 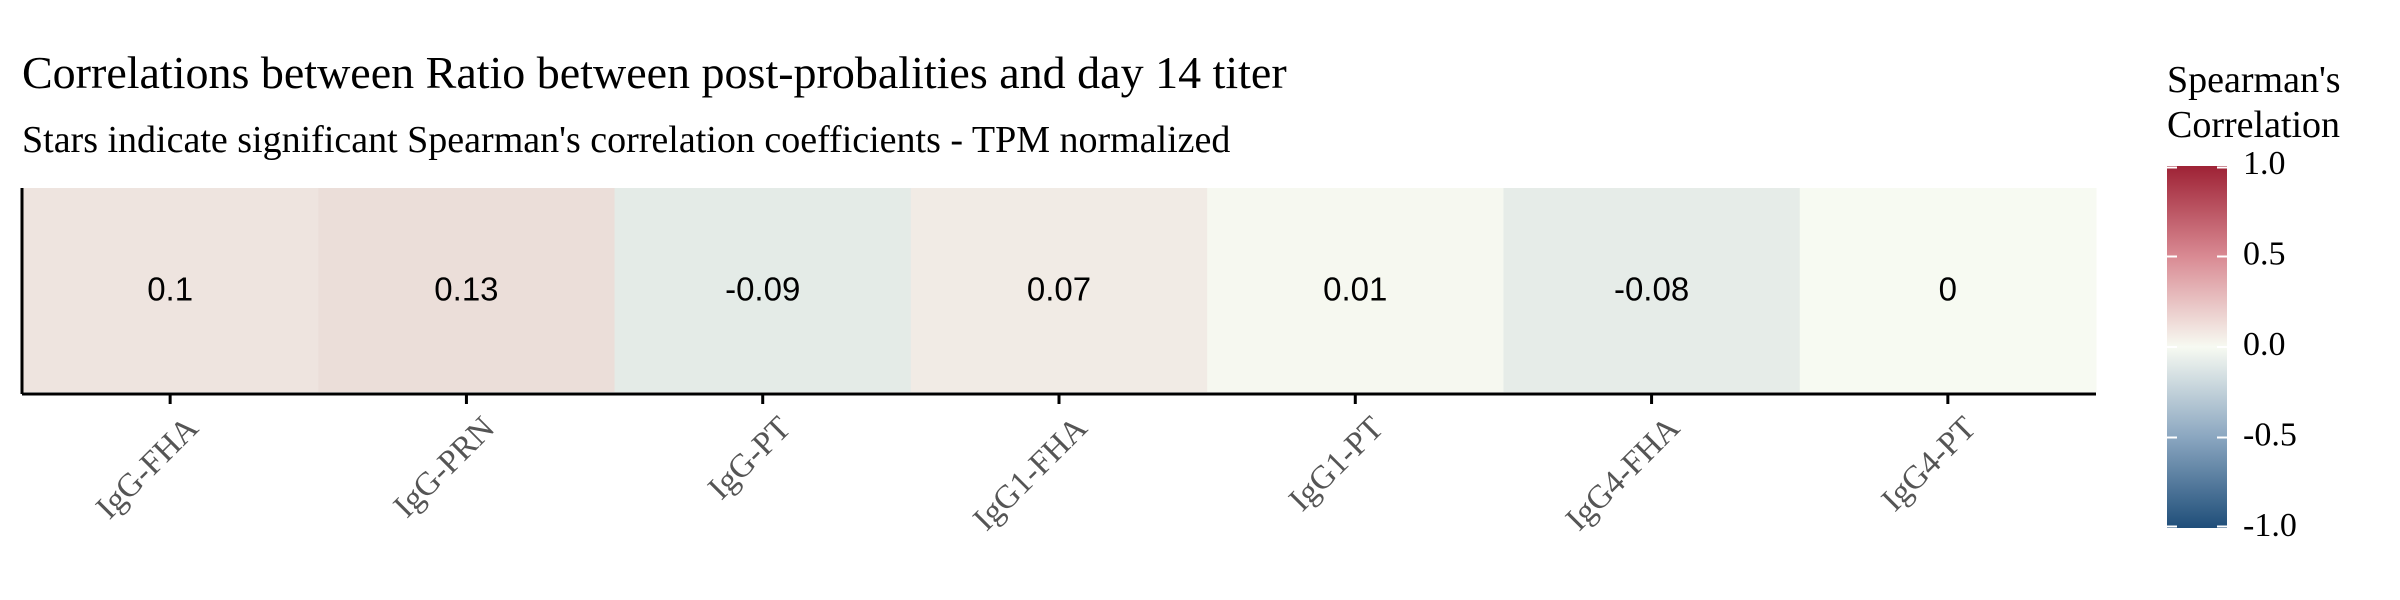 I want to click on legend-tick-label: 0.0, so click(x=2264, y=344).